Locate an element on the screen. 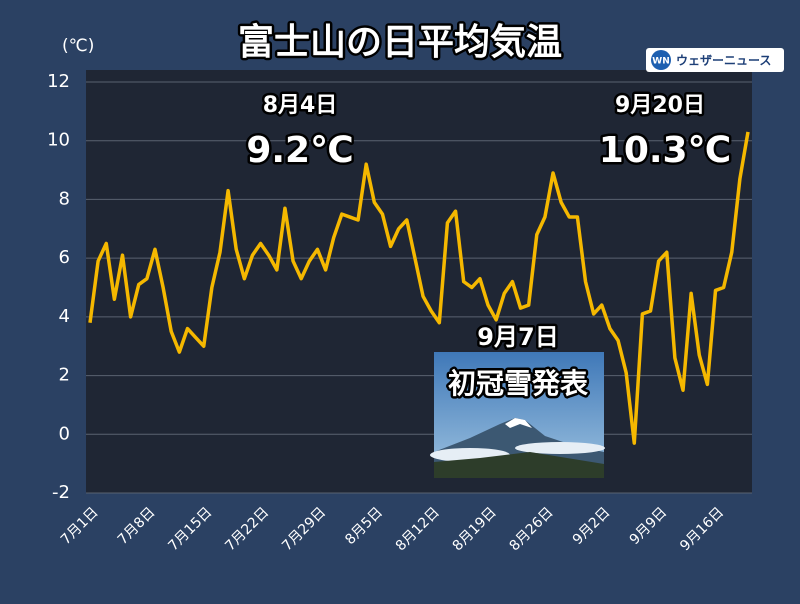 This screenshot has height=604, width=800. logo-icon is located at coordinates (661, 60).